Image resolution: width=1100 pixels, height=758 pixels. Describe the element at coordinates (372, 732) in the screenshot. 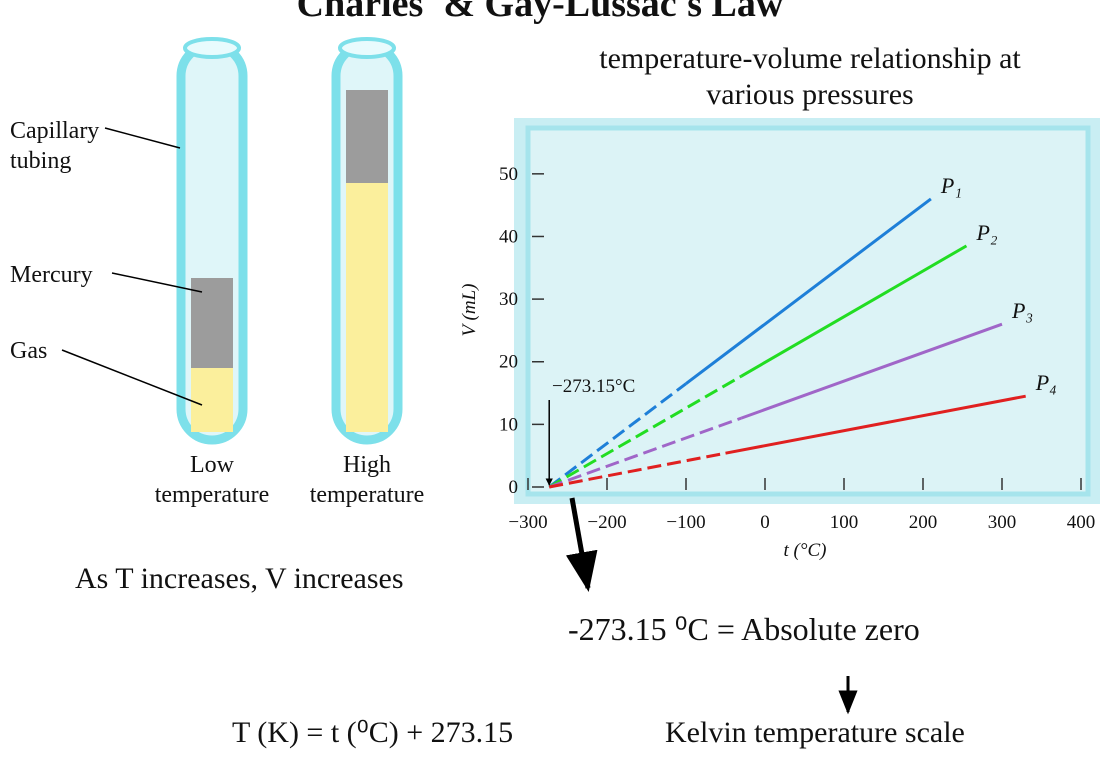

I see `note: T (K) = t (⁰C) + 273.15` at that location.